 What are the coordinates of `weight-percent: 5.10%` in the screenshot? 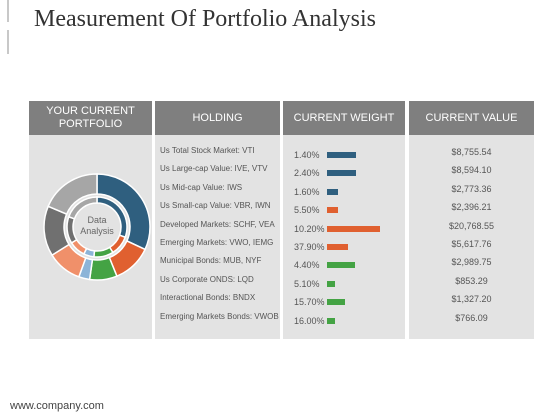 It's located at (307, 283).